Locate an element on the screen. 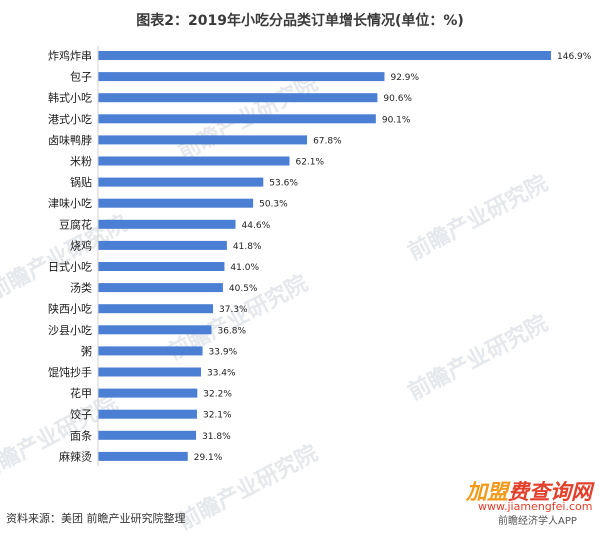 The height and width of the screenshot is (536, 600). category-label: 花甲 is located at coordinates (81, 393).